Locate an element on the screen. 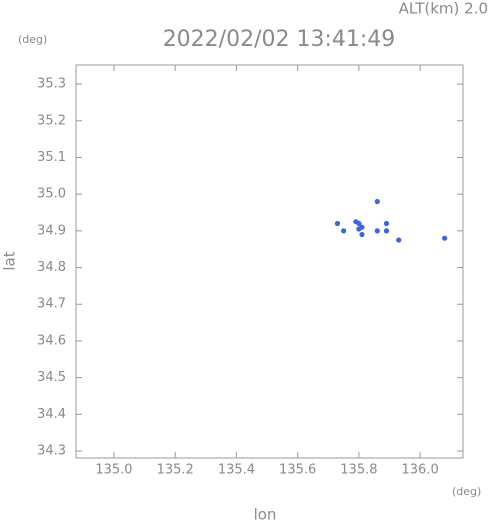 This screenshot has width=491, height=521. y-unit: (deg) is located at coordinates (32, 39).